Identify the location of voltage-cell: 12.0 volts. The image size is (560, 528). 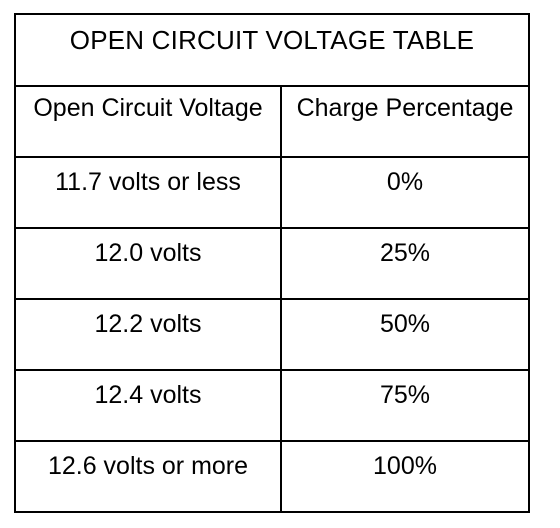
(149, 263).